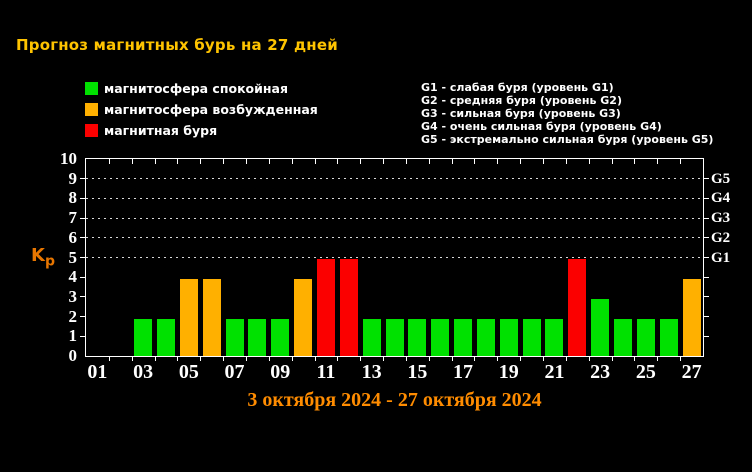  What do you see at coordinates (371, 372) in the screenshot?
I see `x-axis-day-label-13: 13` at bounding box center [371, 372].